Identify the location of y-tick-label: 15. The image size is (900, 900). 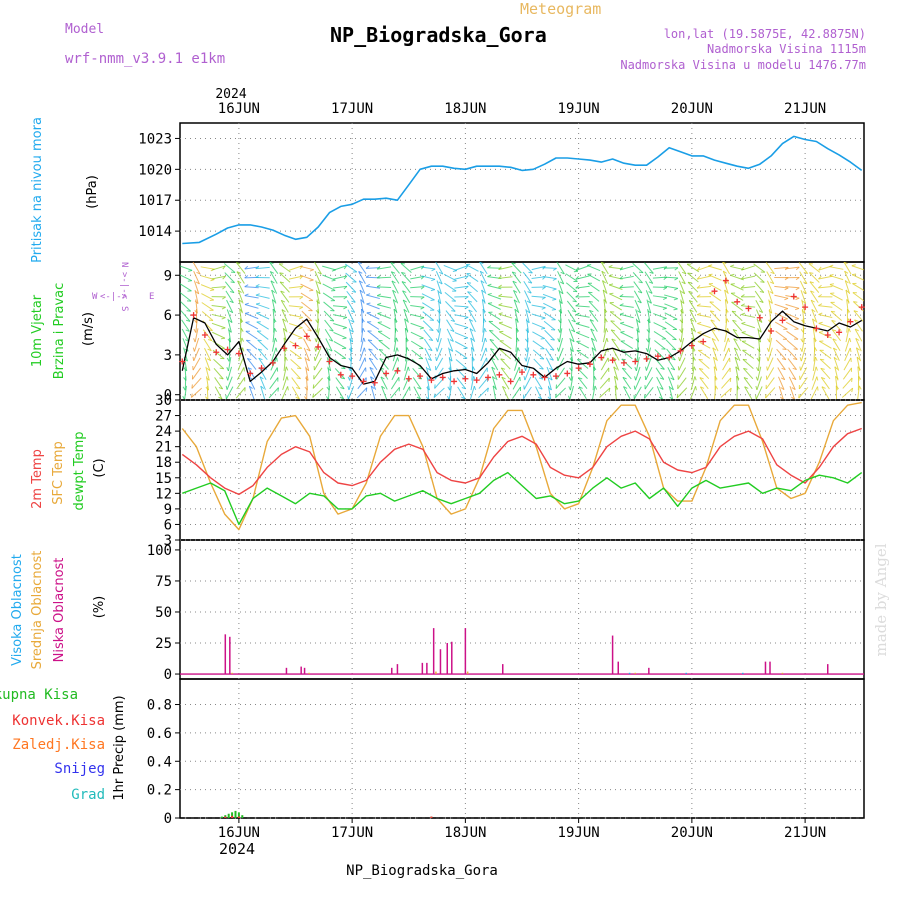
(163, 479).